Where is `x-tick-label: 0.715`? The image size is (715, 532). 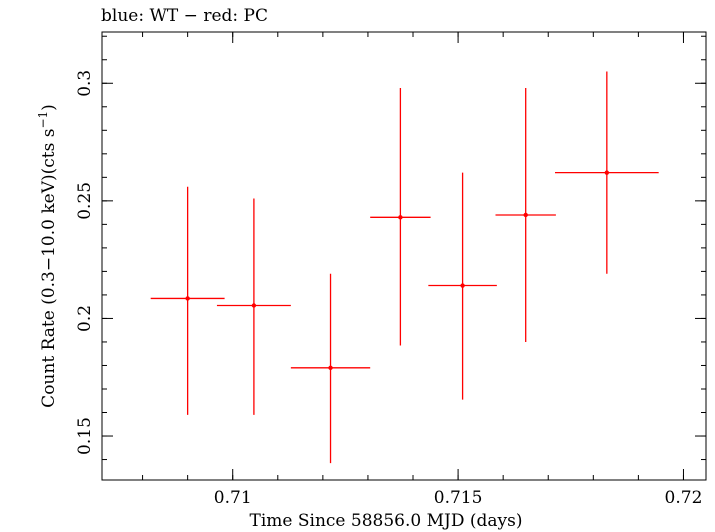 x-tick-label: 0.715 is located at coordinates (458, 498).